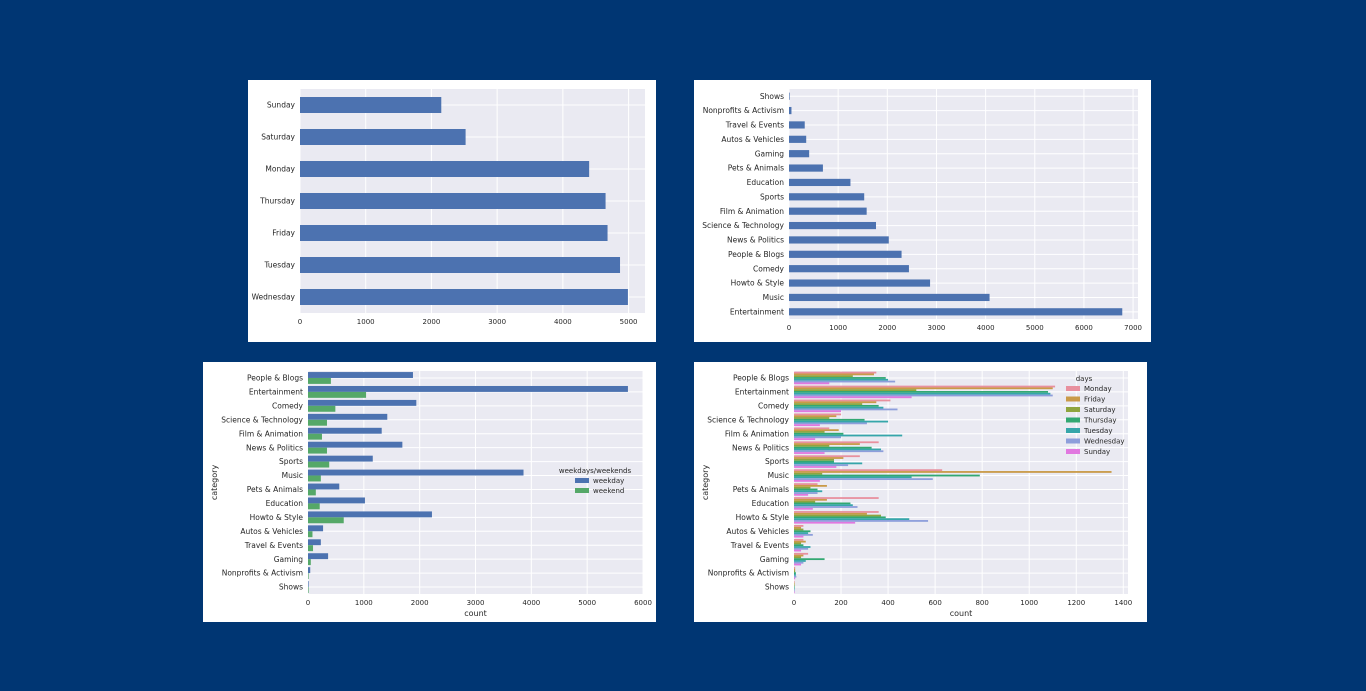  I want to click on bar-pets-animals-wednesday, so click(806, 493).